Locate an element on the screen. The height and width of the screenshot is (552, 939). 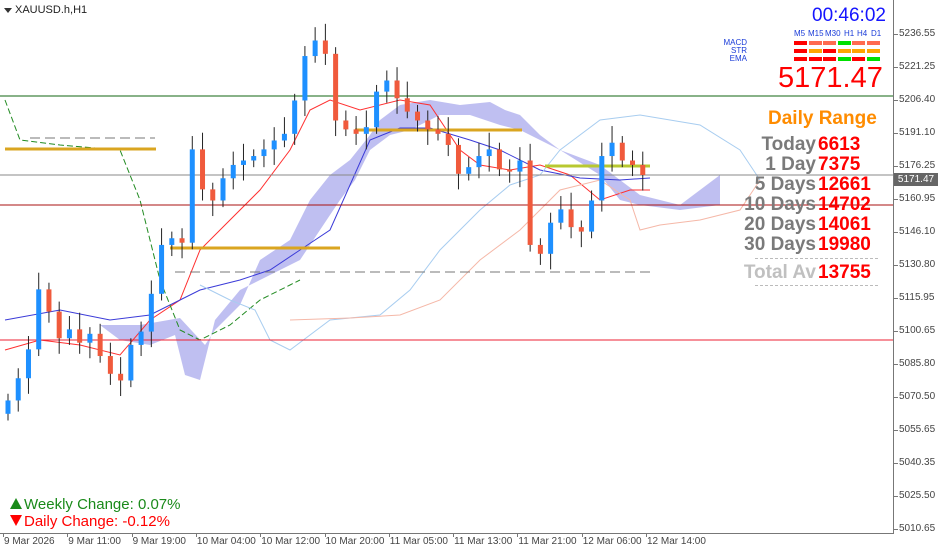
span-a-line is located at coordinates (525, 250).